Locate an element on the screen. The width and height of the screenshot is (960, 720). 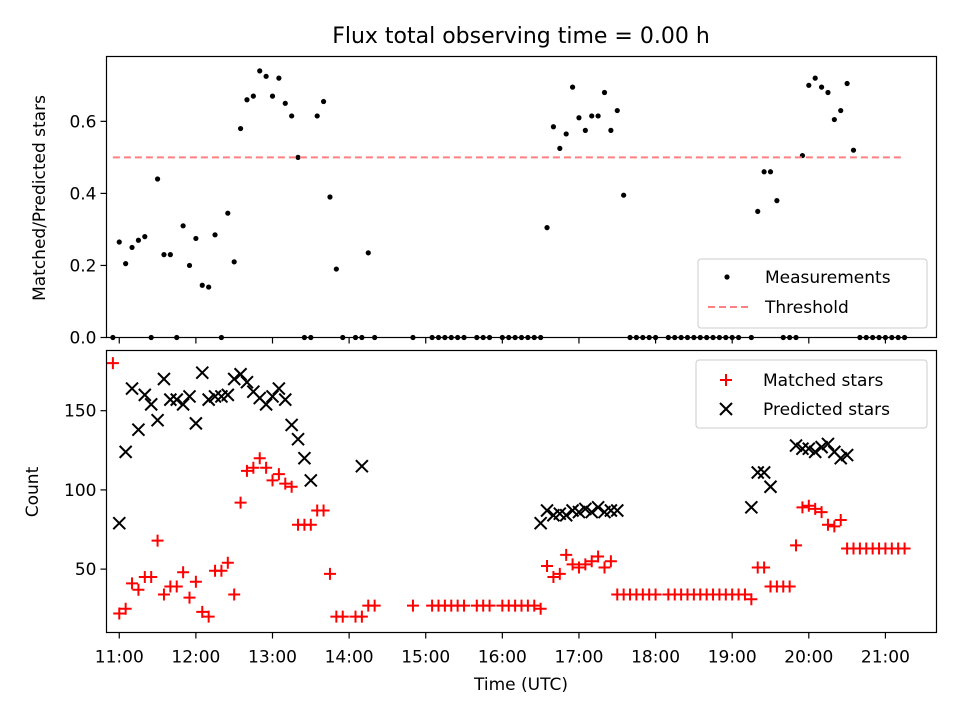
legend-label-measurements: Measurements is located at coordinates (828, 278).